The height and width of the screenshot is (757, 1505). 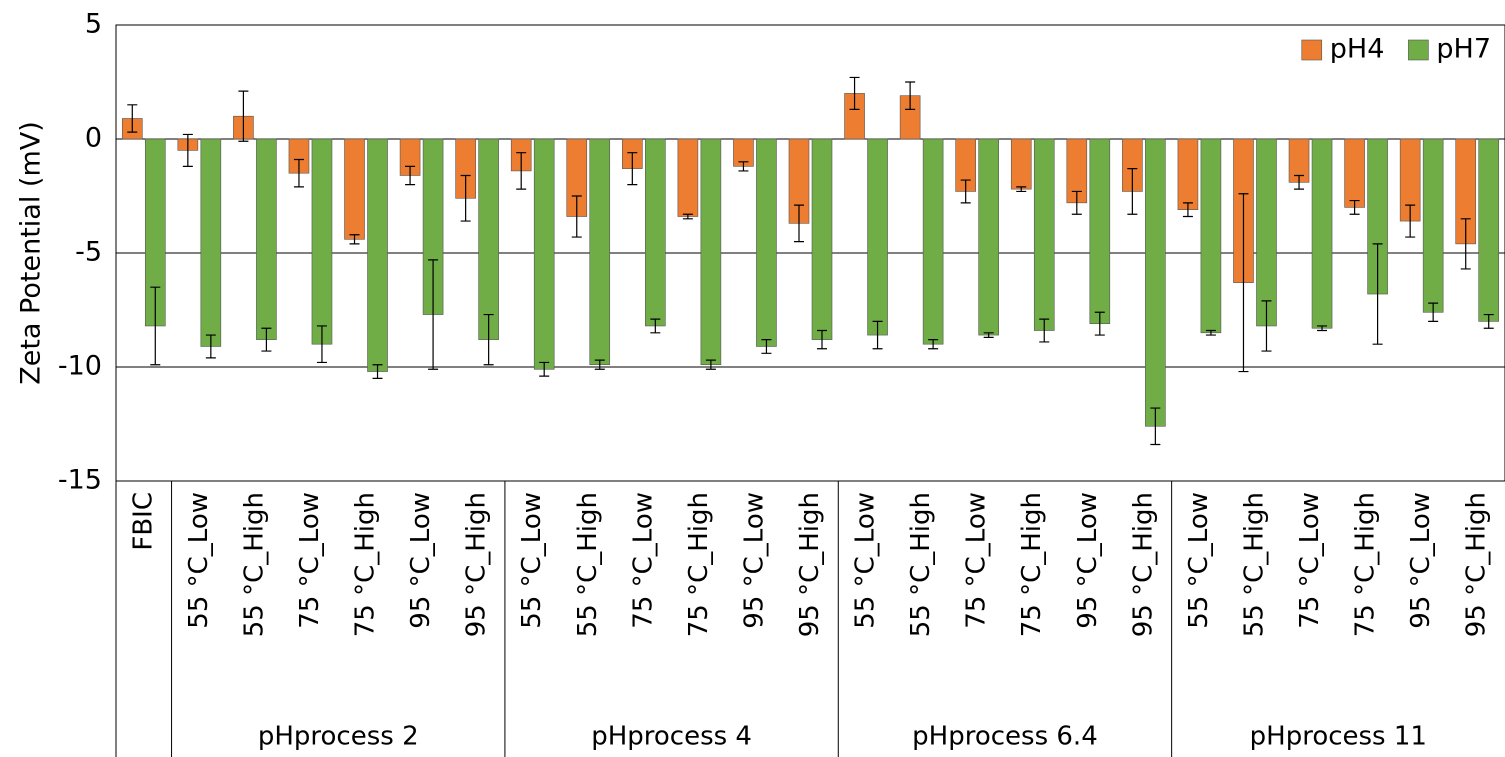 What do you see at coordinates (143, 521) in the screenshot?
I see `x-tick-label: FBIC` at bounding box center [143, 521].